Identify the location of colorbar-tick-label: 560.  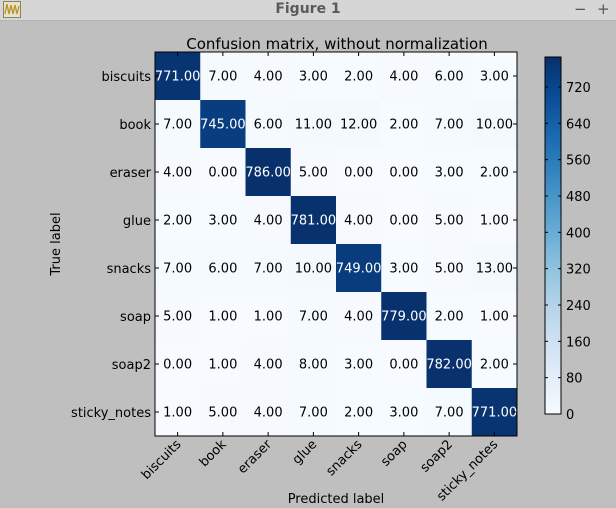
(578, 161).